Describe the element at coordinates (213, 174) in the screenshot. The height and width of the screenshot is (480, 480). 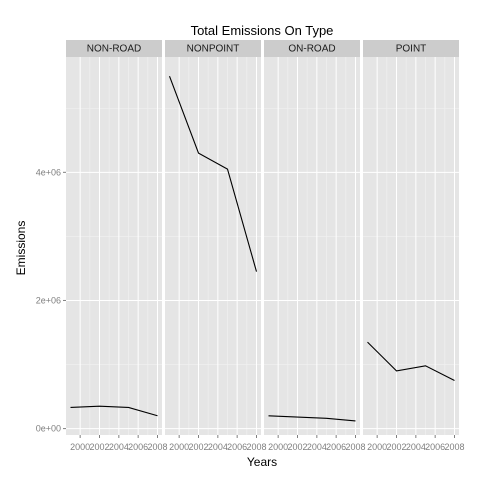
I see `series-line-nonpoint` at that location.